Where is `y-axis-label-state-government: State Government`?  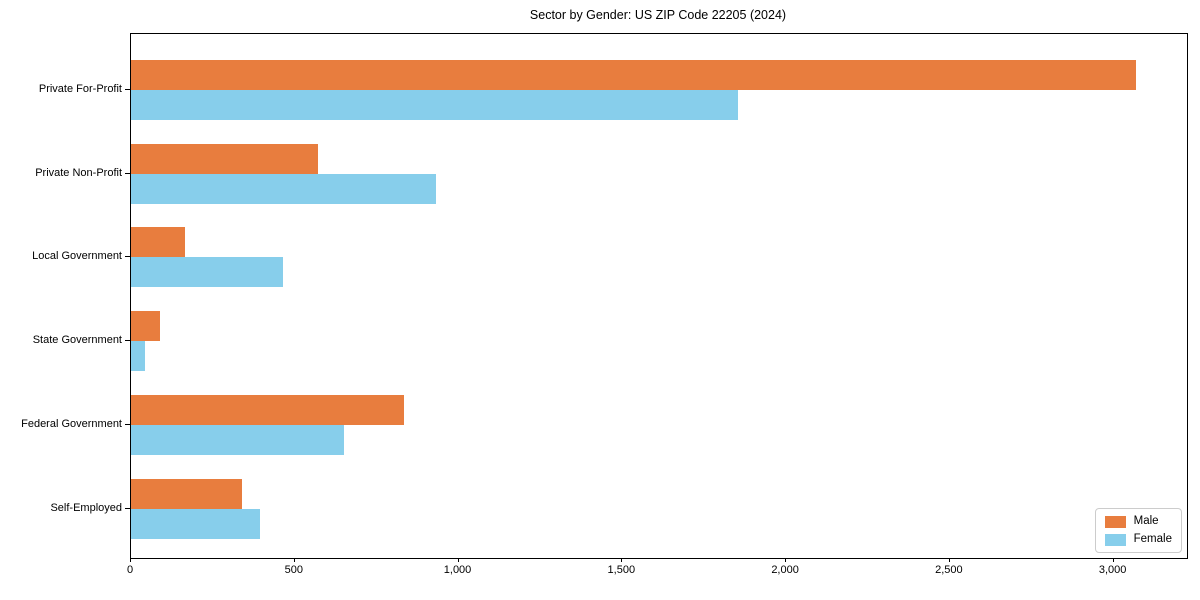 y-axis-label-state-government: State Government is located at coordinates (77, 340).